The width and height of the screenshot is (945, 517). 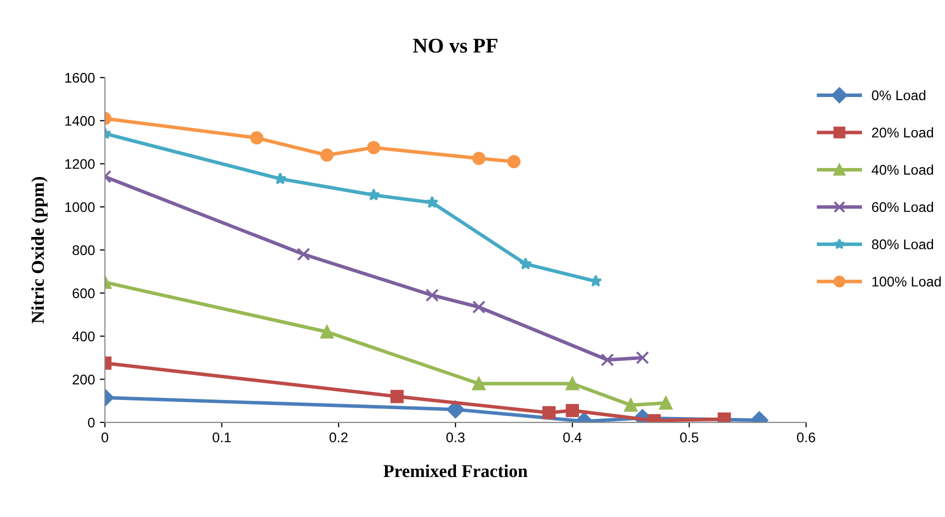 I want to click on x-tick-label: 0, so click(x=105, y=437).